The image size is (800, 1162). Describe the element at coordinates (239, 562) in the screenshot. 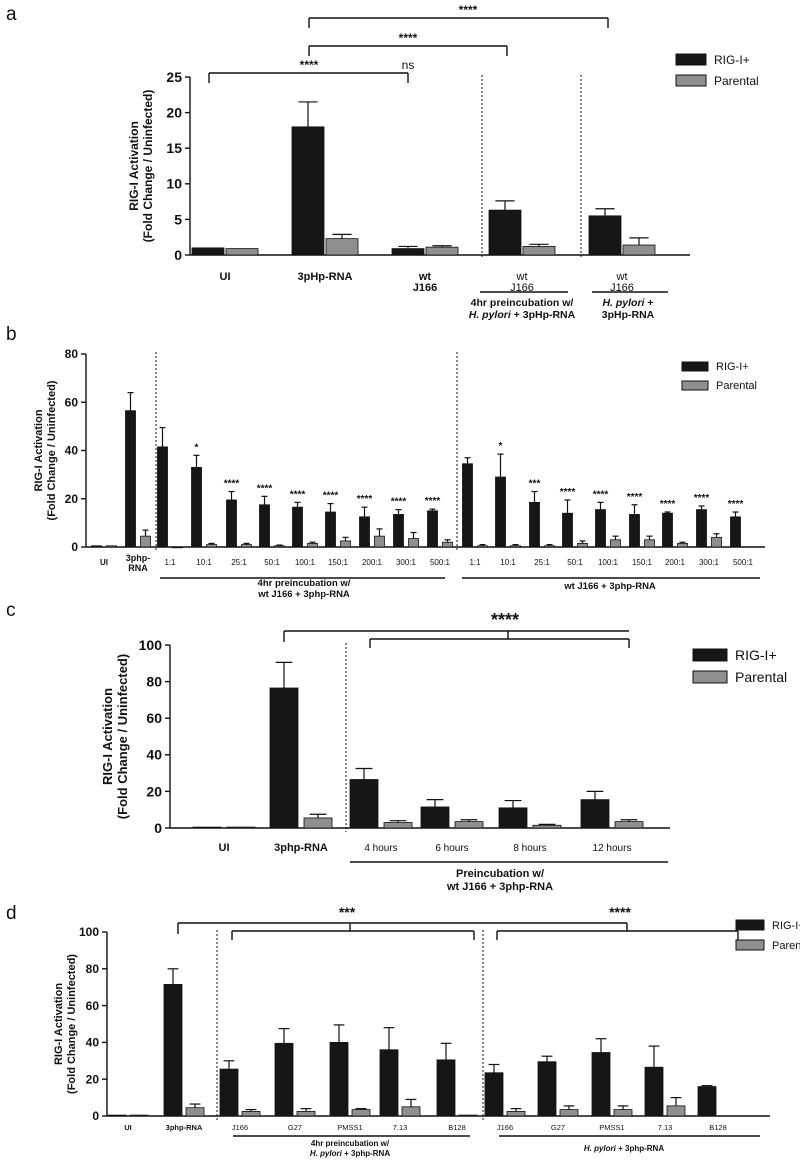

I see `x-category-label: 25:1` at that location.